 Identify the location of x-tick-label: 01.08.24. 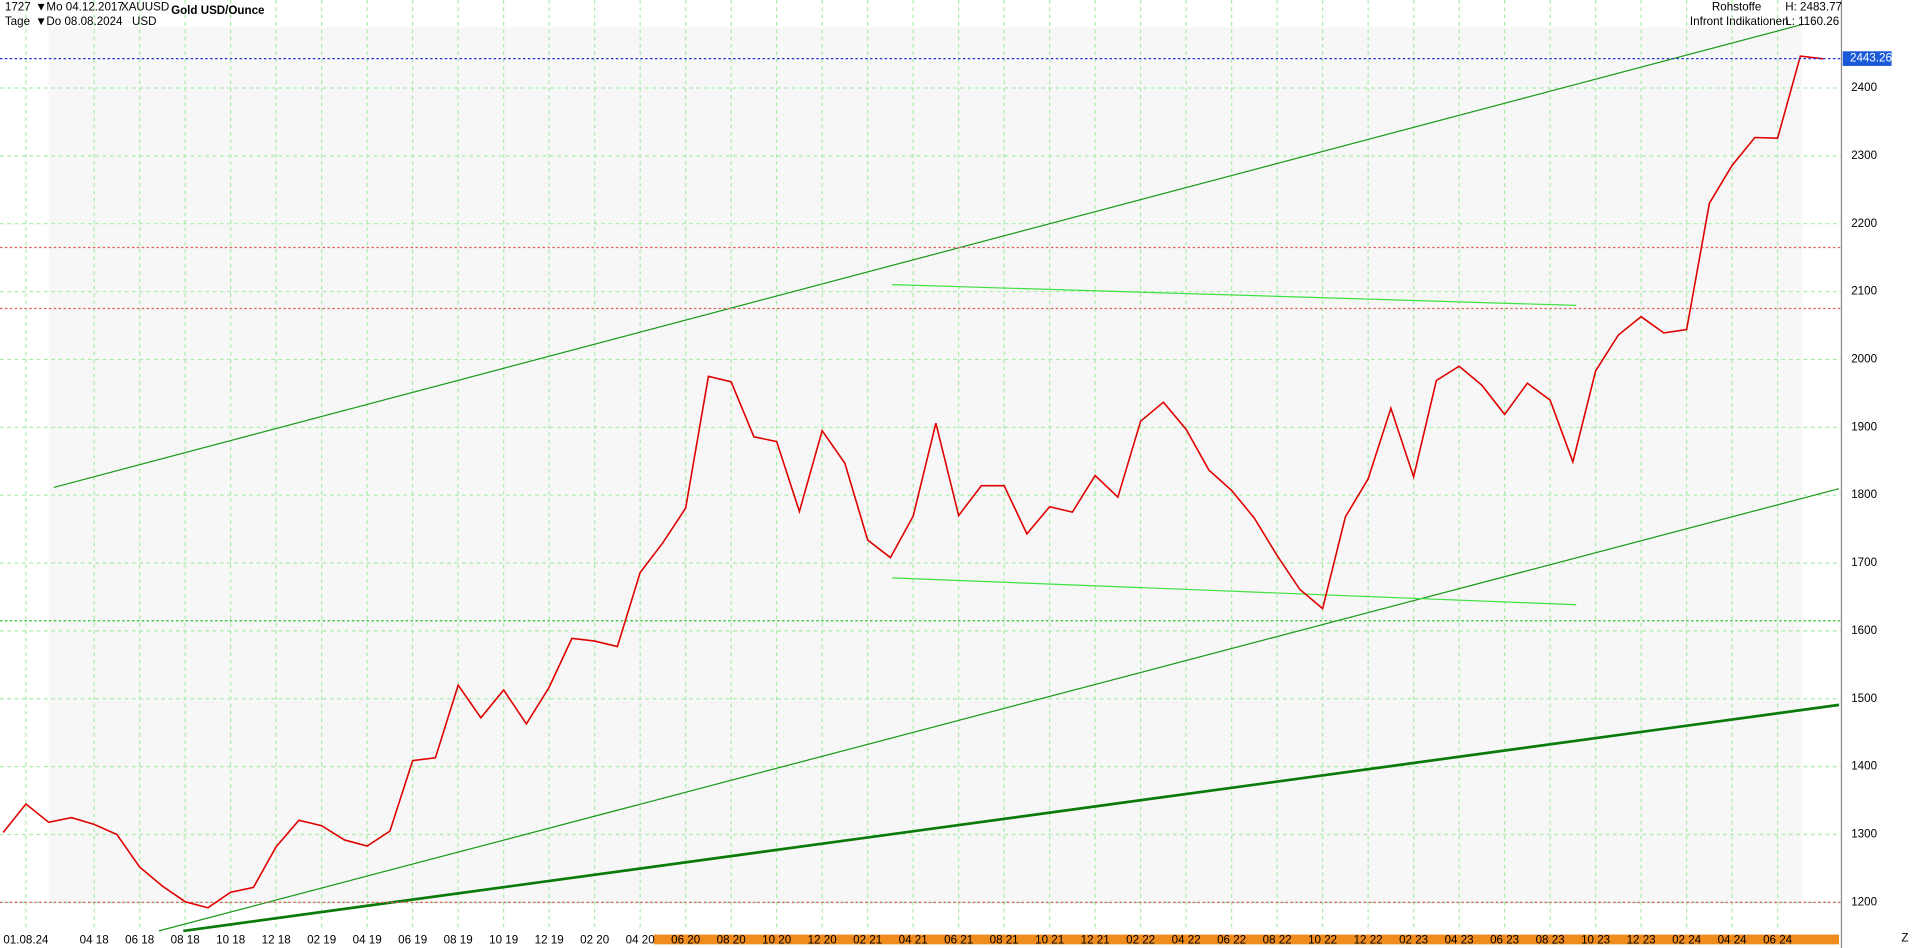
(26, 940).